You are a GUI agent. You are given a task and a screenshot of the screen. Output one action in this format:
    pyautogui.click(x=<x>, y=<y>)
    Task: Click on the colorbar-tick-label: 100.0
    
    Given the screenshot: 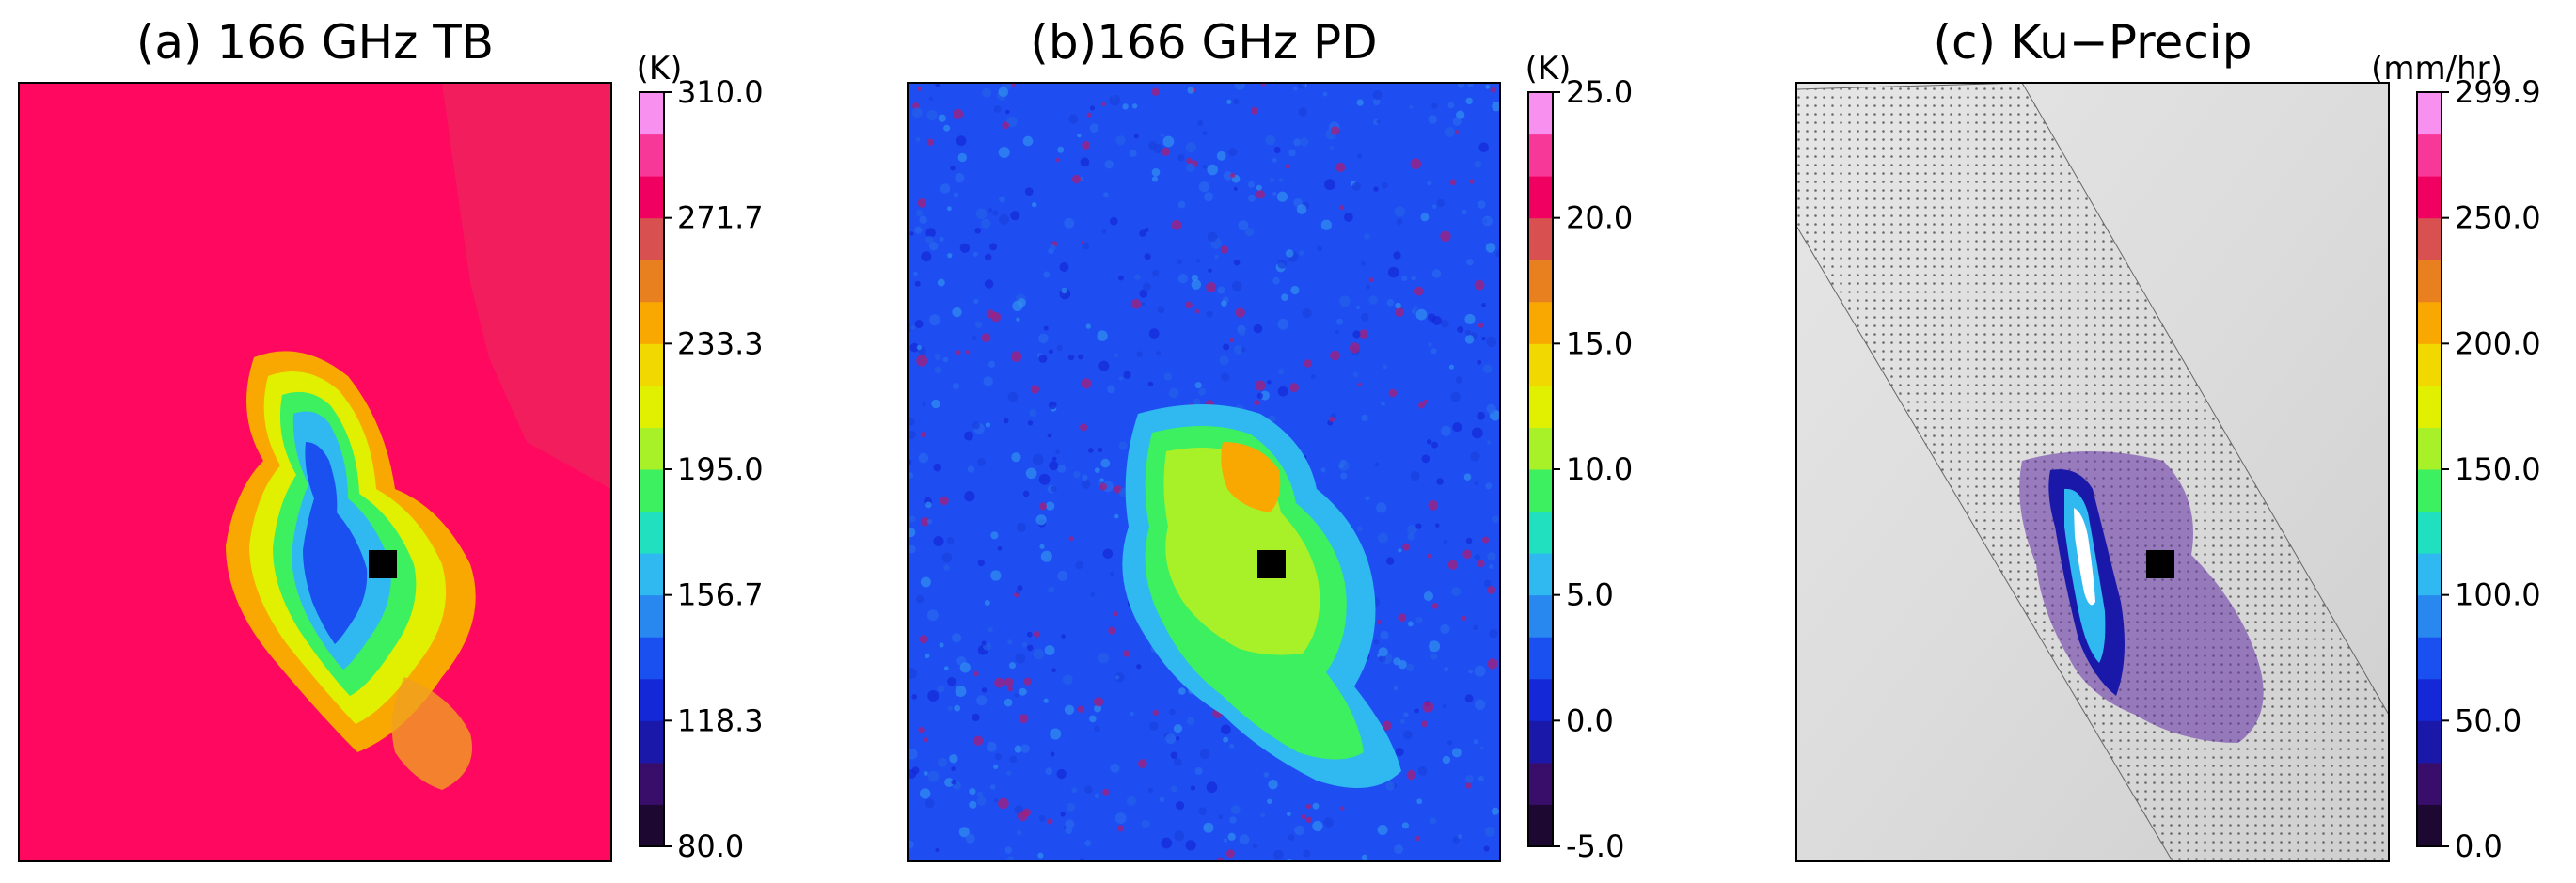 What is the action you would take?
    pyautogui.click(x=2498, y=595)
    